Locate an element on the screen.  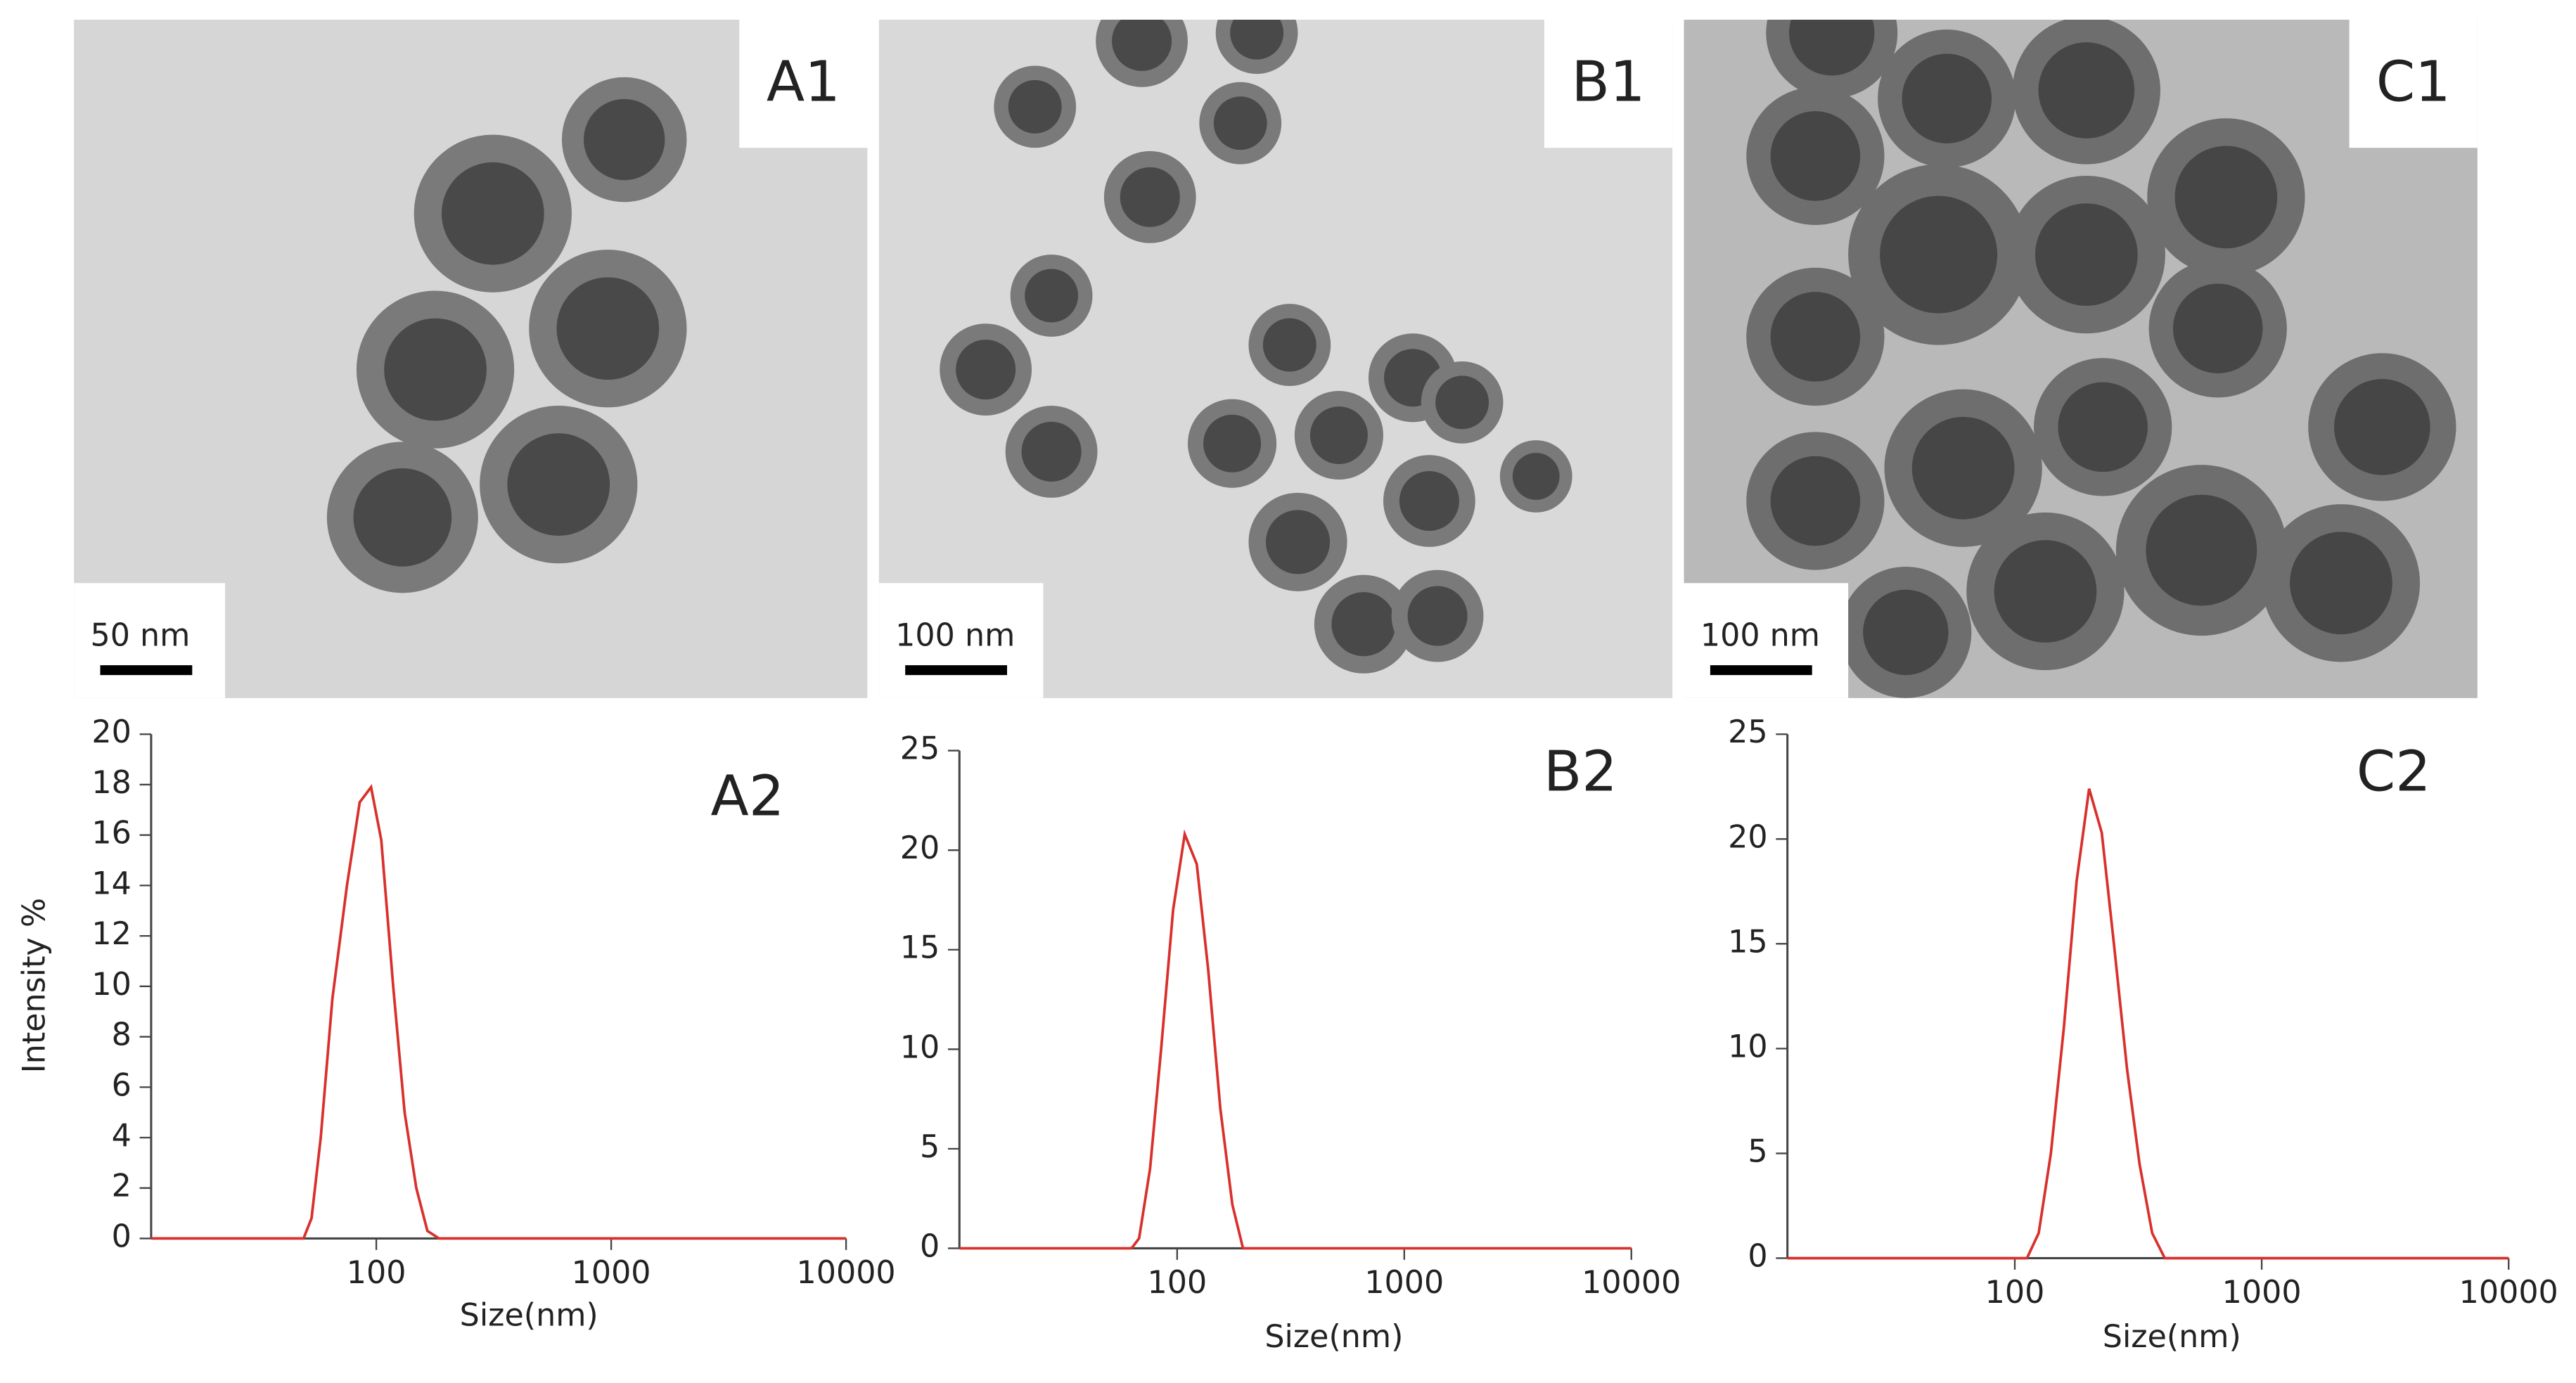
y-tick-label: 2 is located at coordinates (122, 1186).